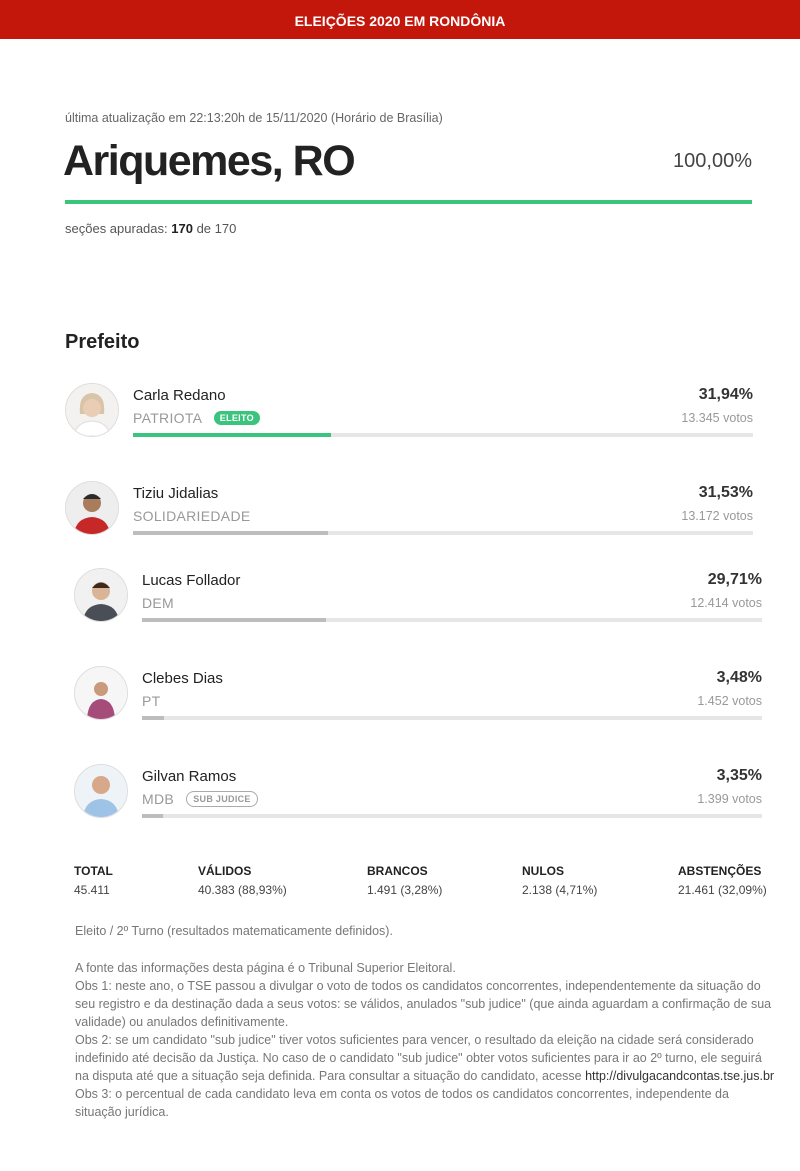 The height and width of the screenshot is (1171, 800). What do you see at coordinates (404, 880) in the screenshot?
I see `totals-brancos: BRANCOS 1.491 (3,28%)` at bounding box center [404, 880].